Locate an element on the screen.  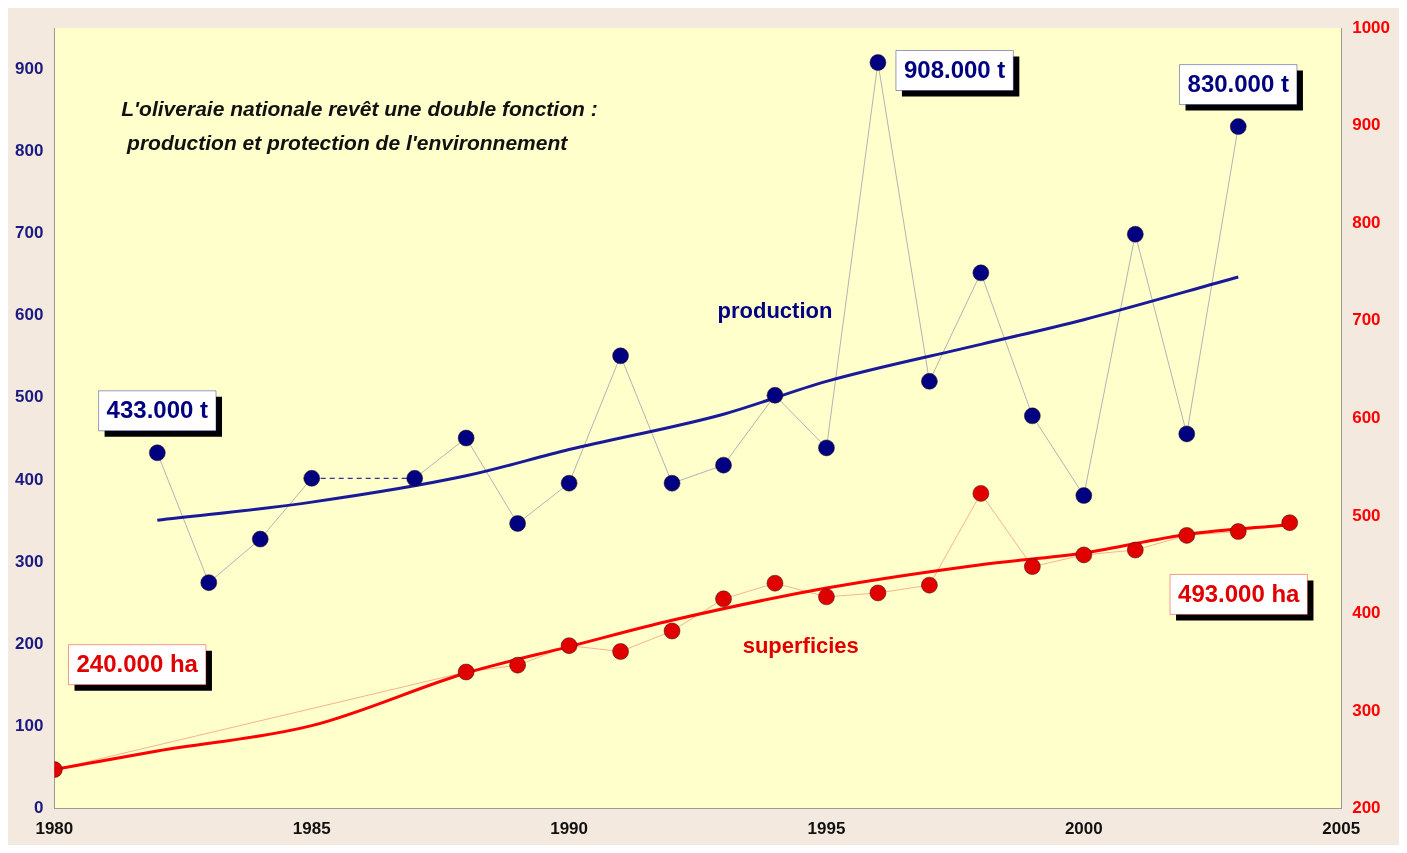
annotation: 433.000 t is located at coordinates (157, 410).